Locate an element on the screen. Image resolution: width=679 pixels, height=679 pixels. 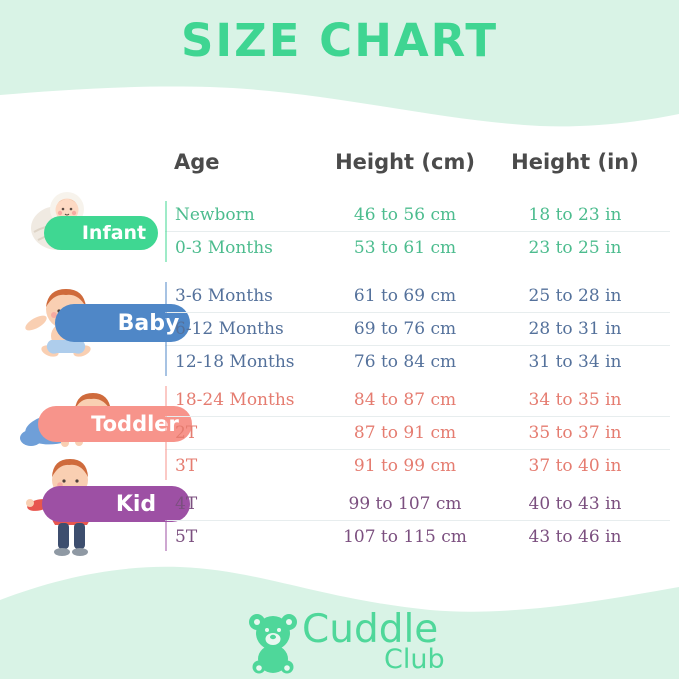
table-row: 5T 107 to 115 cm 43 to 46 in is located at coordinates (417, 537).